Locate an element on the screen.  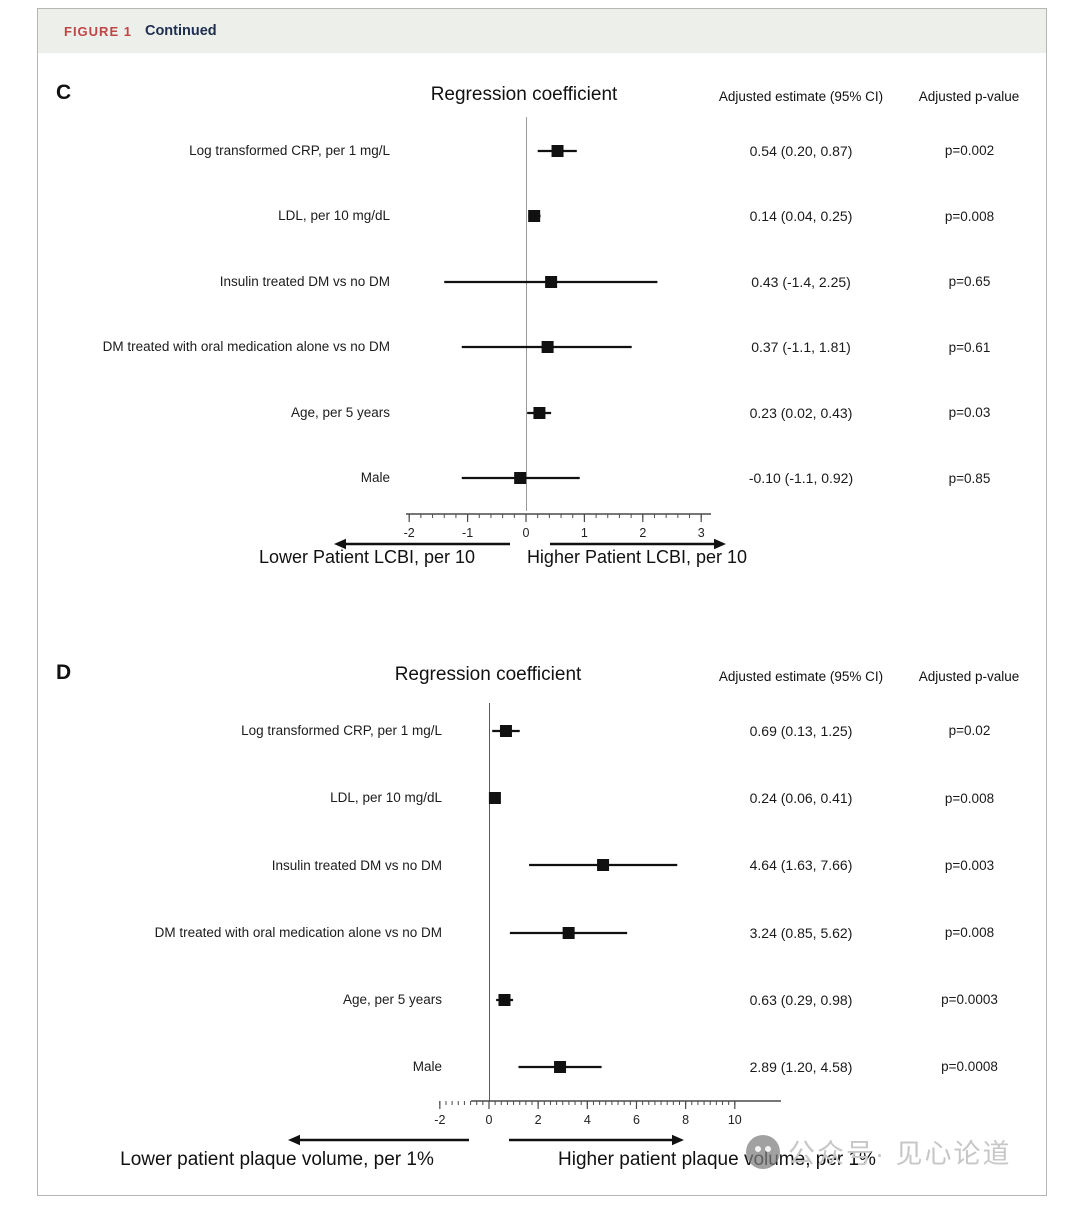
axis-tick-label: 8 is located at coordinates (685, 1120).